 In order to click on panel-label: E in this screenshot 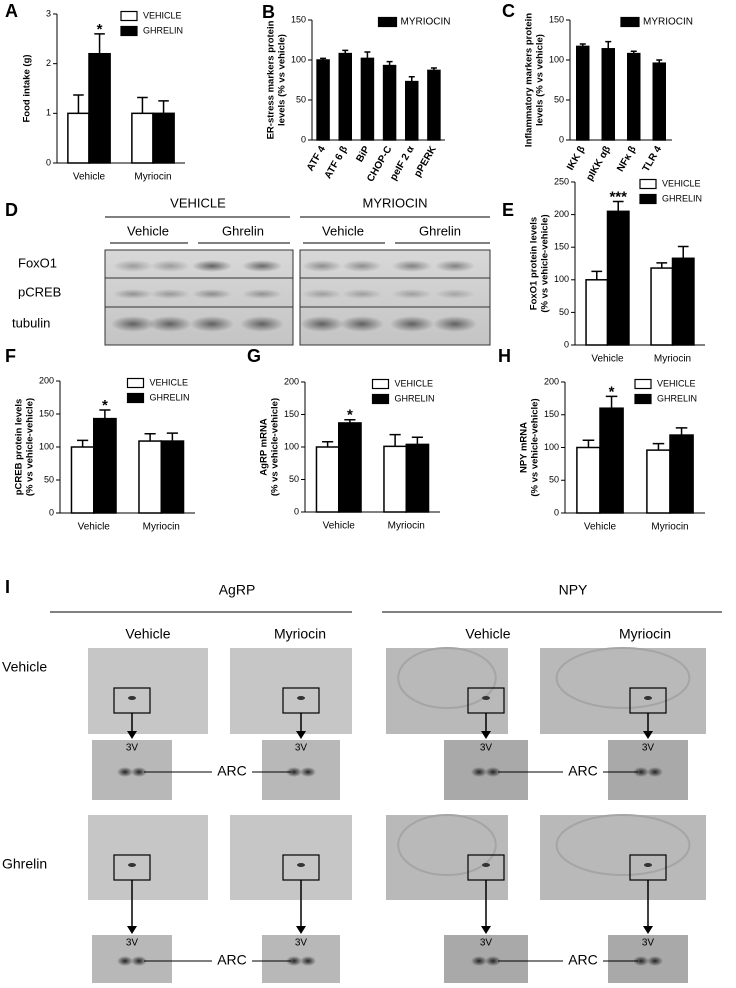, I will do `click(508, 210)`.